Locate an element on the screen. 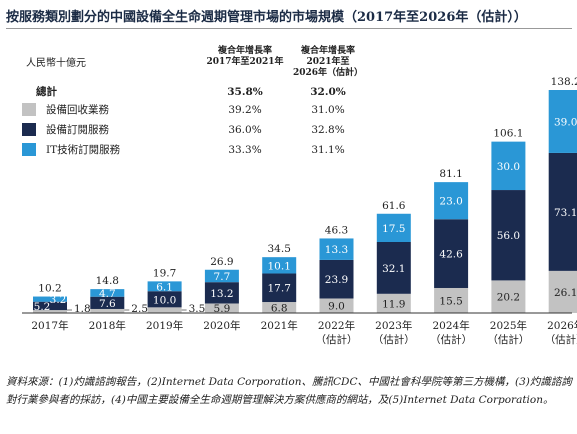 Image resolution: width=577 pixels, height=434 pixels. legend-cagr-2017-2021-1: 39.2% is located at coordinates (244, 110).